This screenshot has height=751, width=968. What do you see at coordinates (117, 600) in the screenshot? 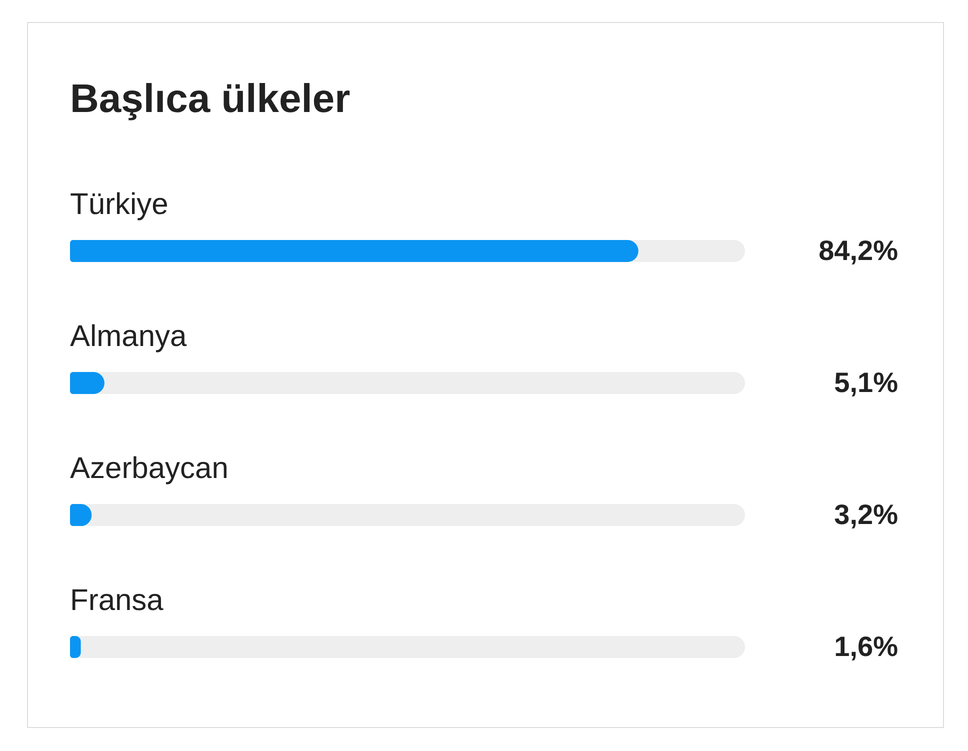
I see `y-tick-label: Fransa` at bounding box center [117, 600].